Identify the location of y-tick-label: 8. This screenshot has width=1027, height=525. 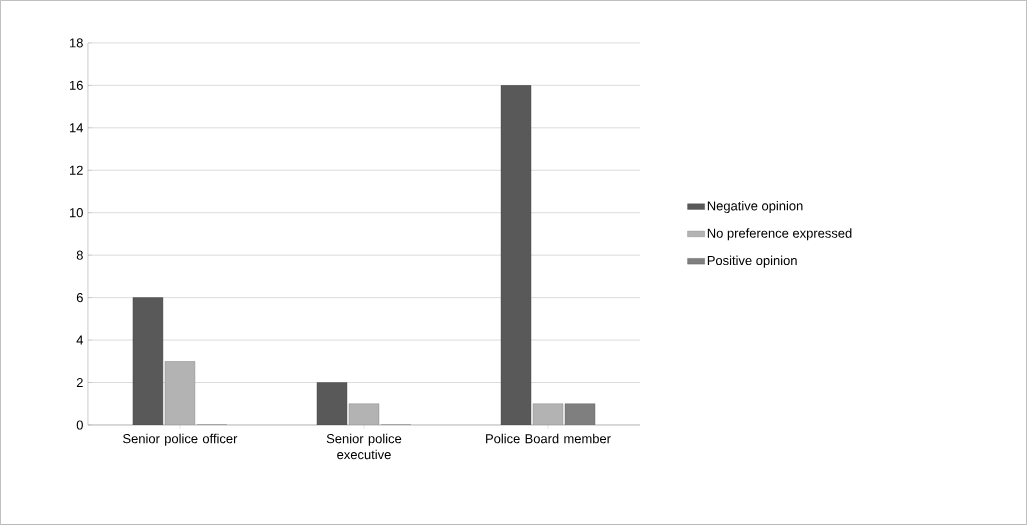
(79, 255).